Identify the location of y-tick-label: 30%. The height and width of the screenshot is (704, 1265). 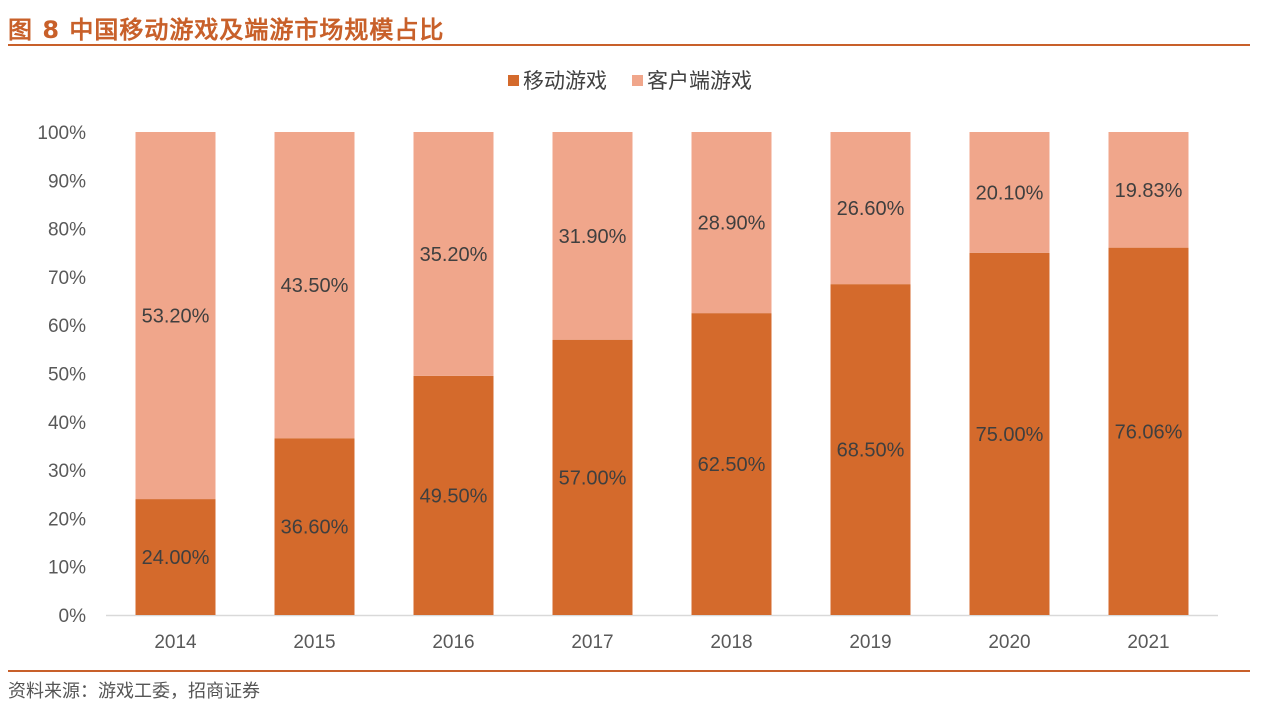
(67, 471).